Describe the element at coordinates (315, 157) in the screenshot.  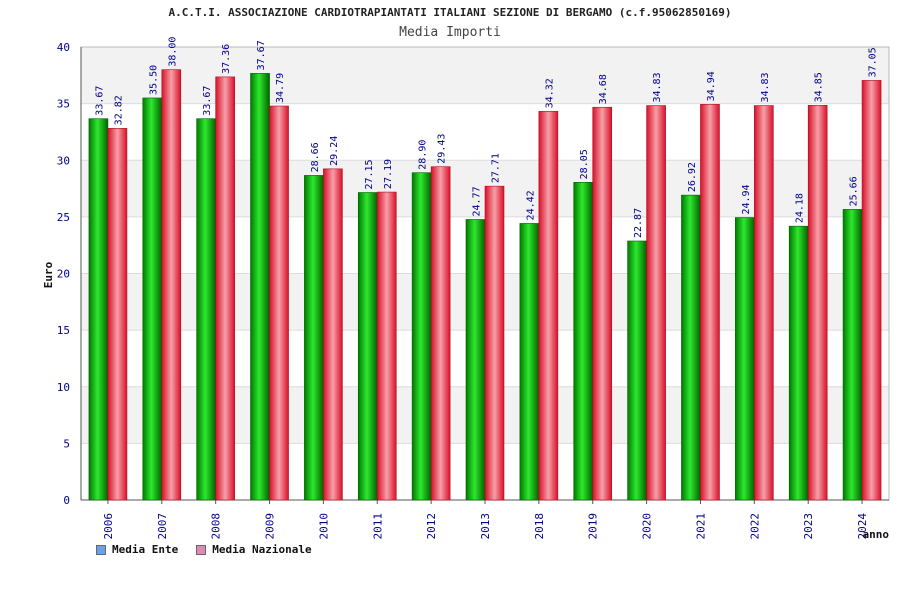
I see `data-label-media-ente: 28.66` at that location.